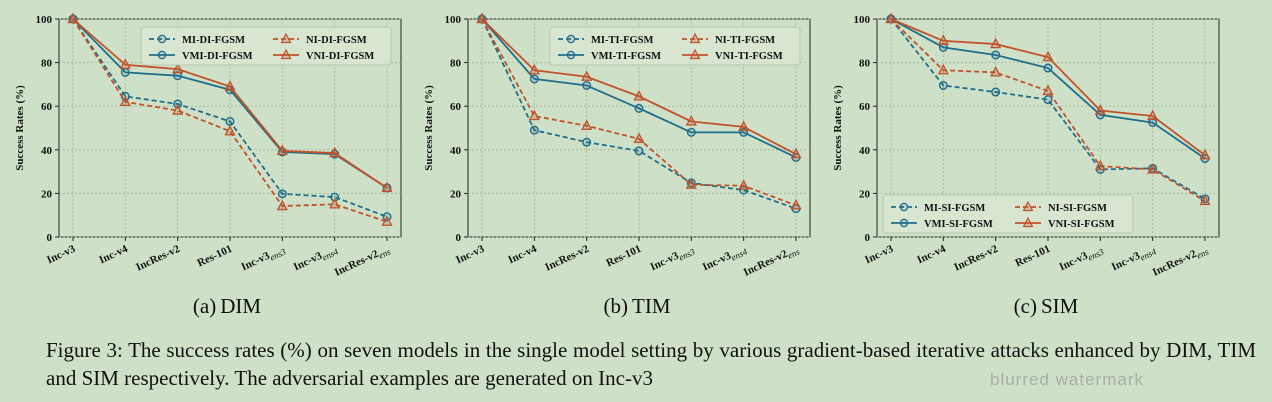 The width and height of the screenshot is (1272, 402). What do you see at coordinates (675, 46) in the screenshot?
I see `legend-box` at bounding box center [675, 46].